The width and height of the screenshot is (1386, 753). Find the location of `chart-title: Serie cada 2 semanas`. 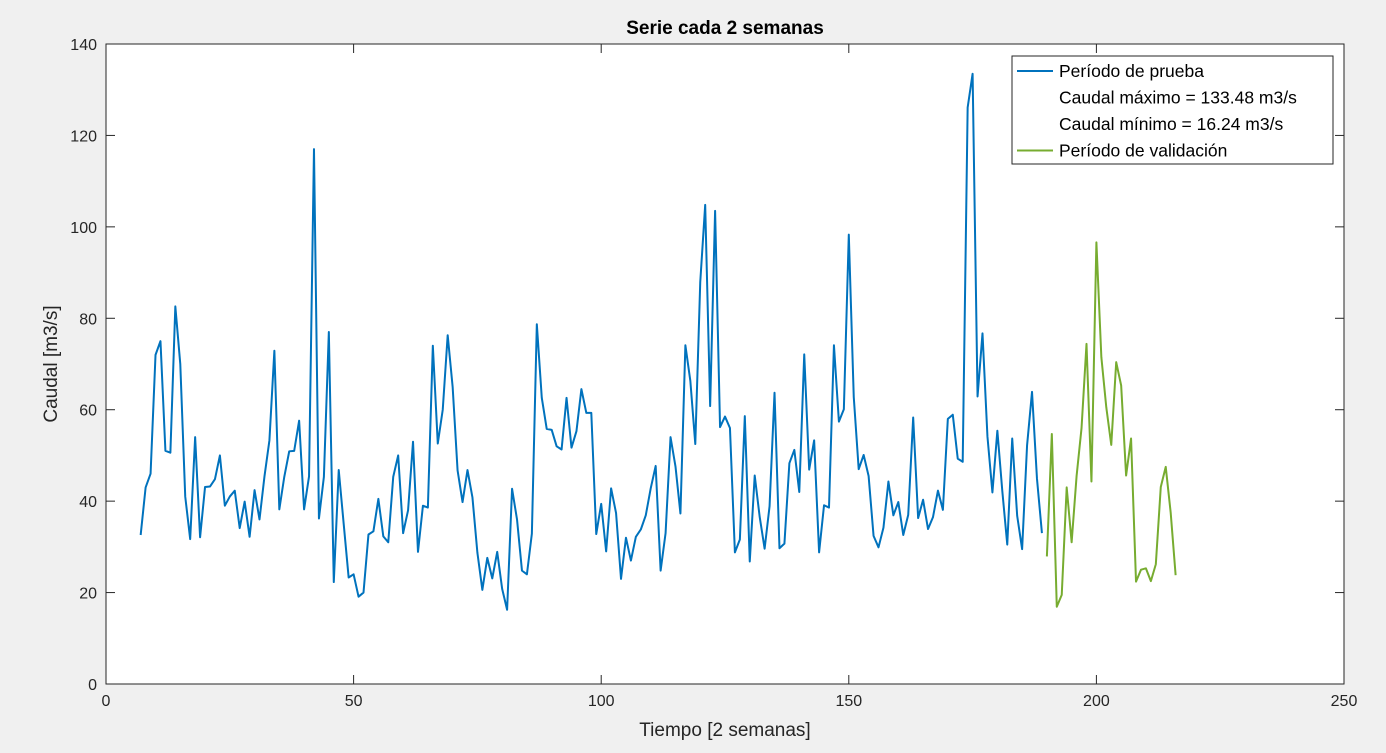

chart-title: Serie cada 2 semanas is located at coordinates (725, 28).